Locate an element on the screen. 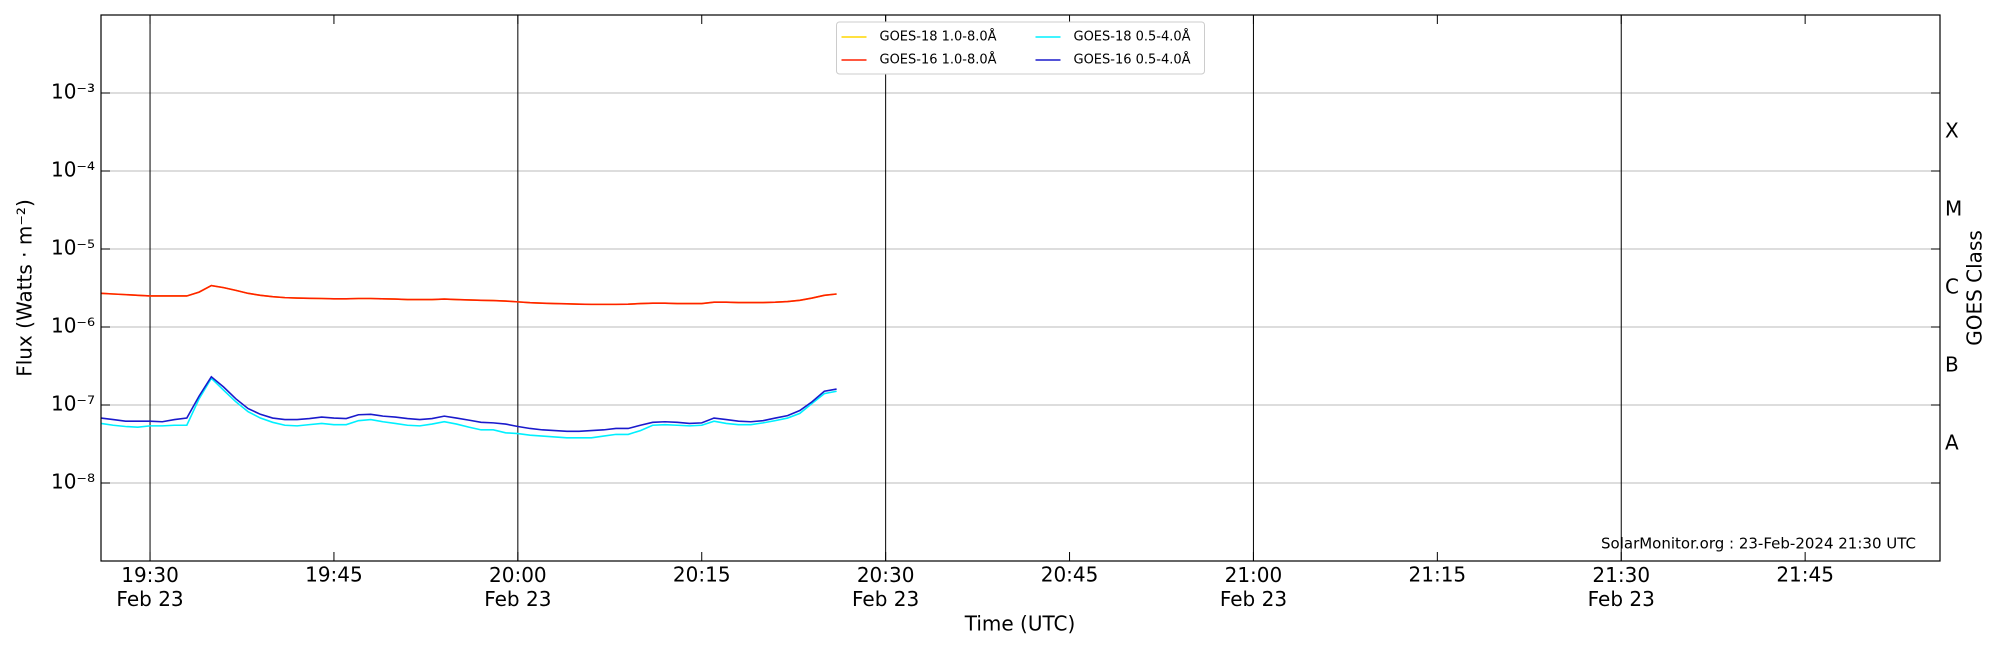 This screenshot has width=2000, height=650. y-tick-label: 10⁻⁷ is located at coordinates (73, 404).